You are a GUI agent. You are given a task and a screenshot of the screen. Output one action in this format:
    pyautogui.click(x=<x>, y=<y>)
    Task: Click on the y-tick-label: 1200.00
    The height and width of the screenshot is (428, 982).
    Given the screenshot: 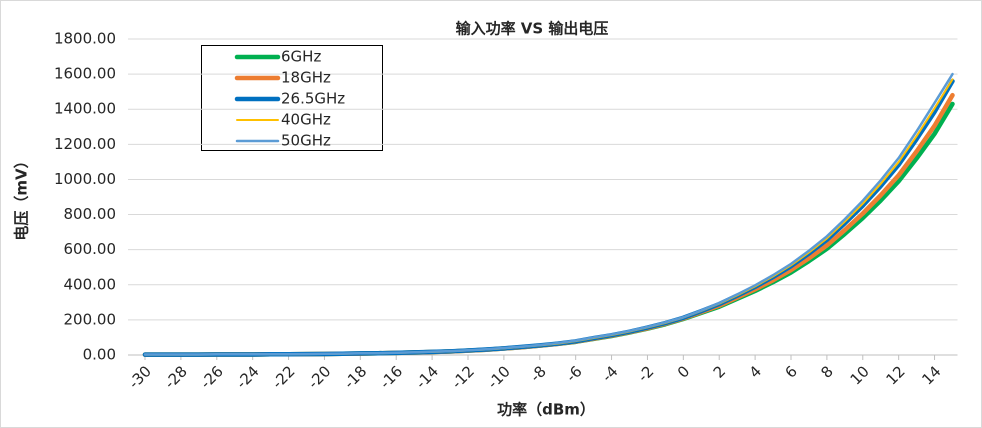 What is the action you would take?
    pyautogui.click(x=85, y=144)
    